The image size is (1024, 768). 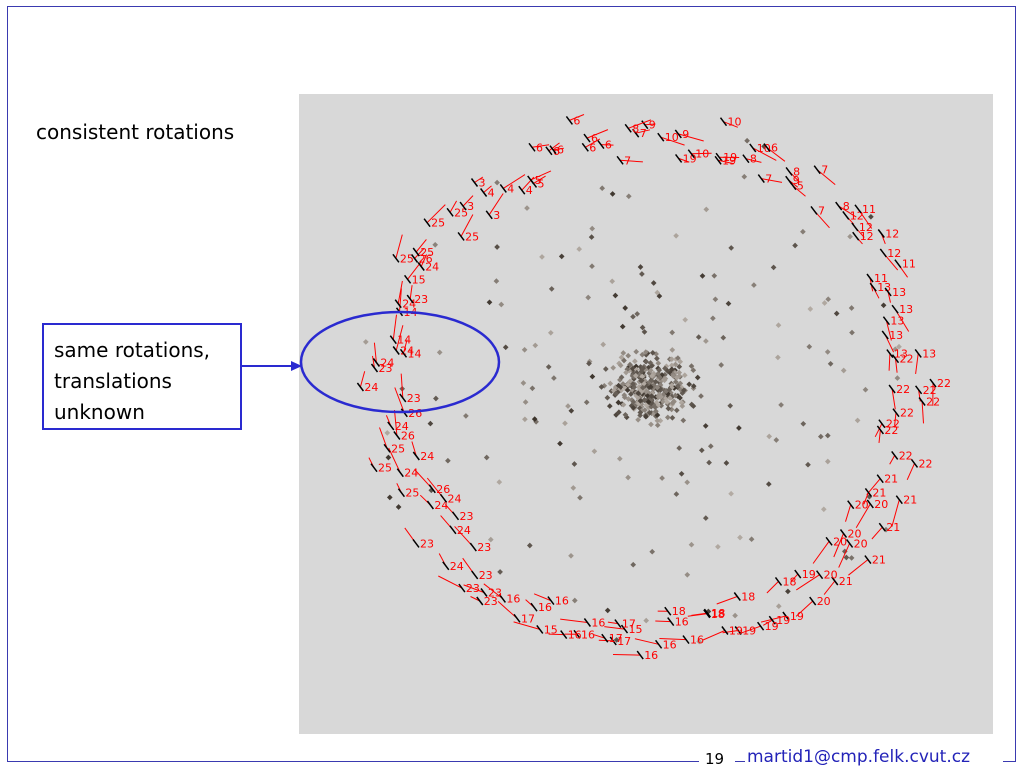 I want to click on camera-label: 4, so click(x=491, y=193).